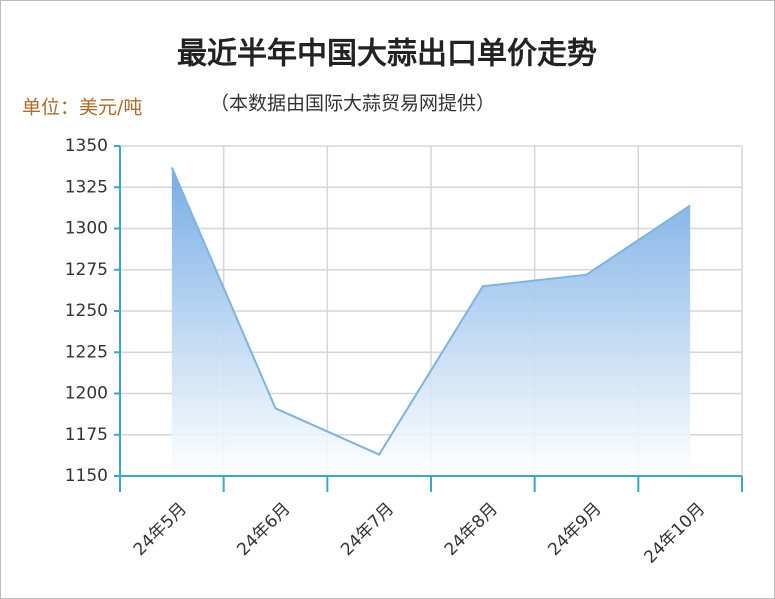  What do you see at coordinates (387, 54) in the screenshot?
I see `chart-title: 最近半年中国大蒜出口单价走势` at bounding box center [387, 54].